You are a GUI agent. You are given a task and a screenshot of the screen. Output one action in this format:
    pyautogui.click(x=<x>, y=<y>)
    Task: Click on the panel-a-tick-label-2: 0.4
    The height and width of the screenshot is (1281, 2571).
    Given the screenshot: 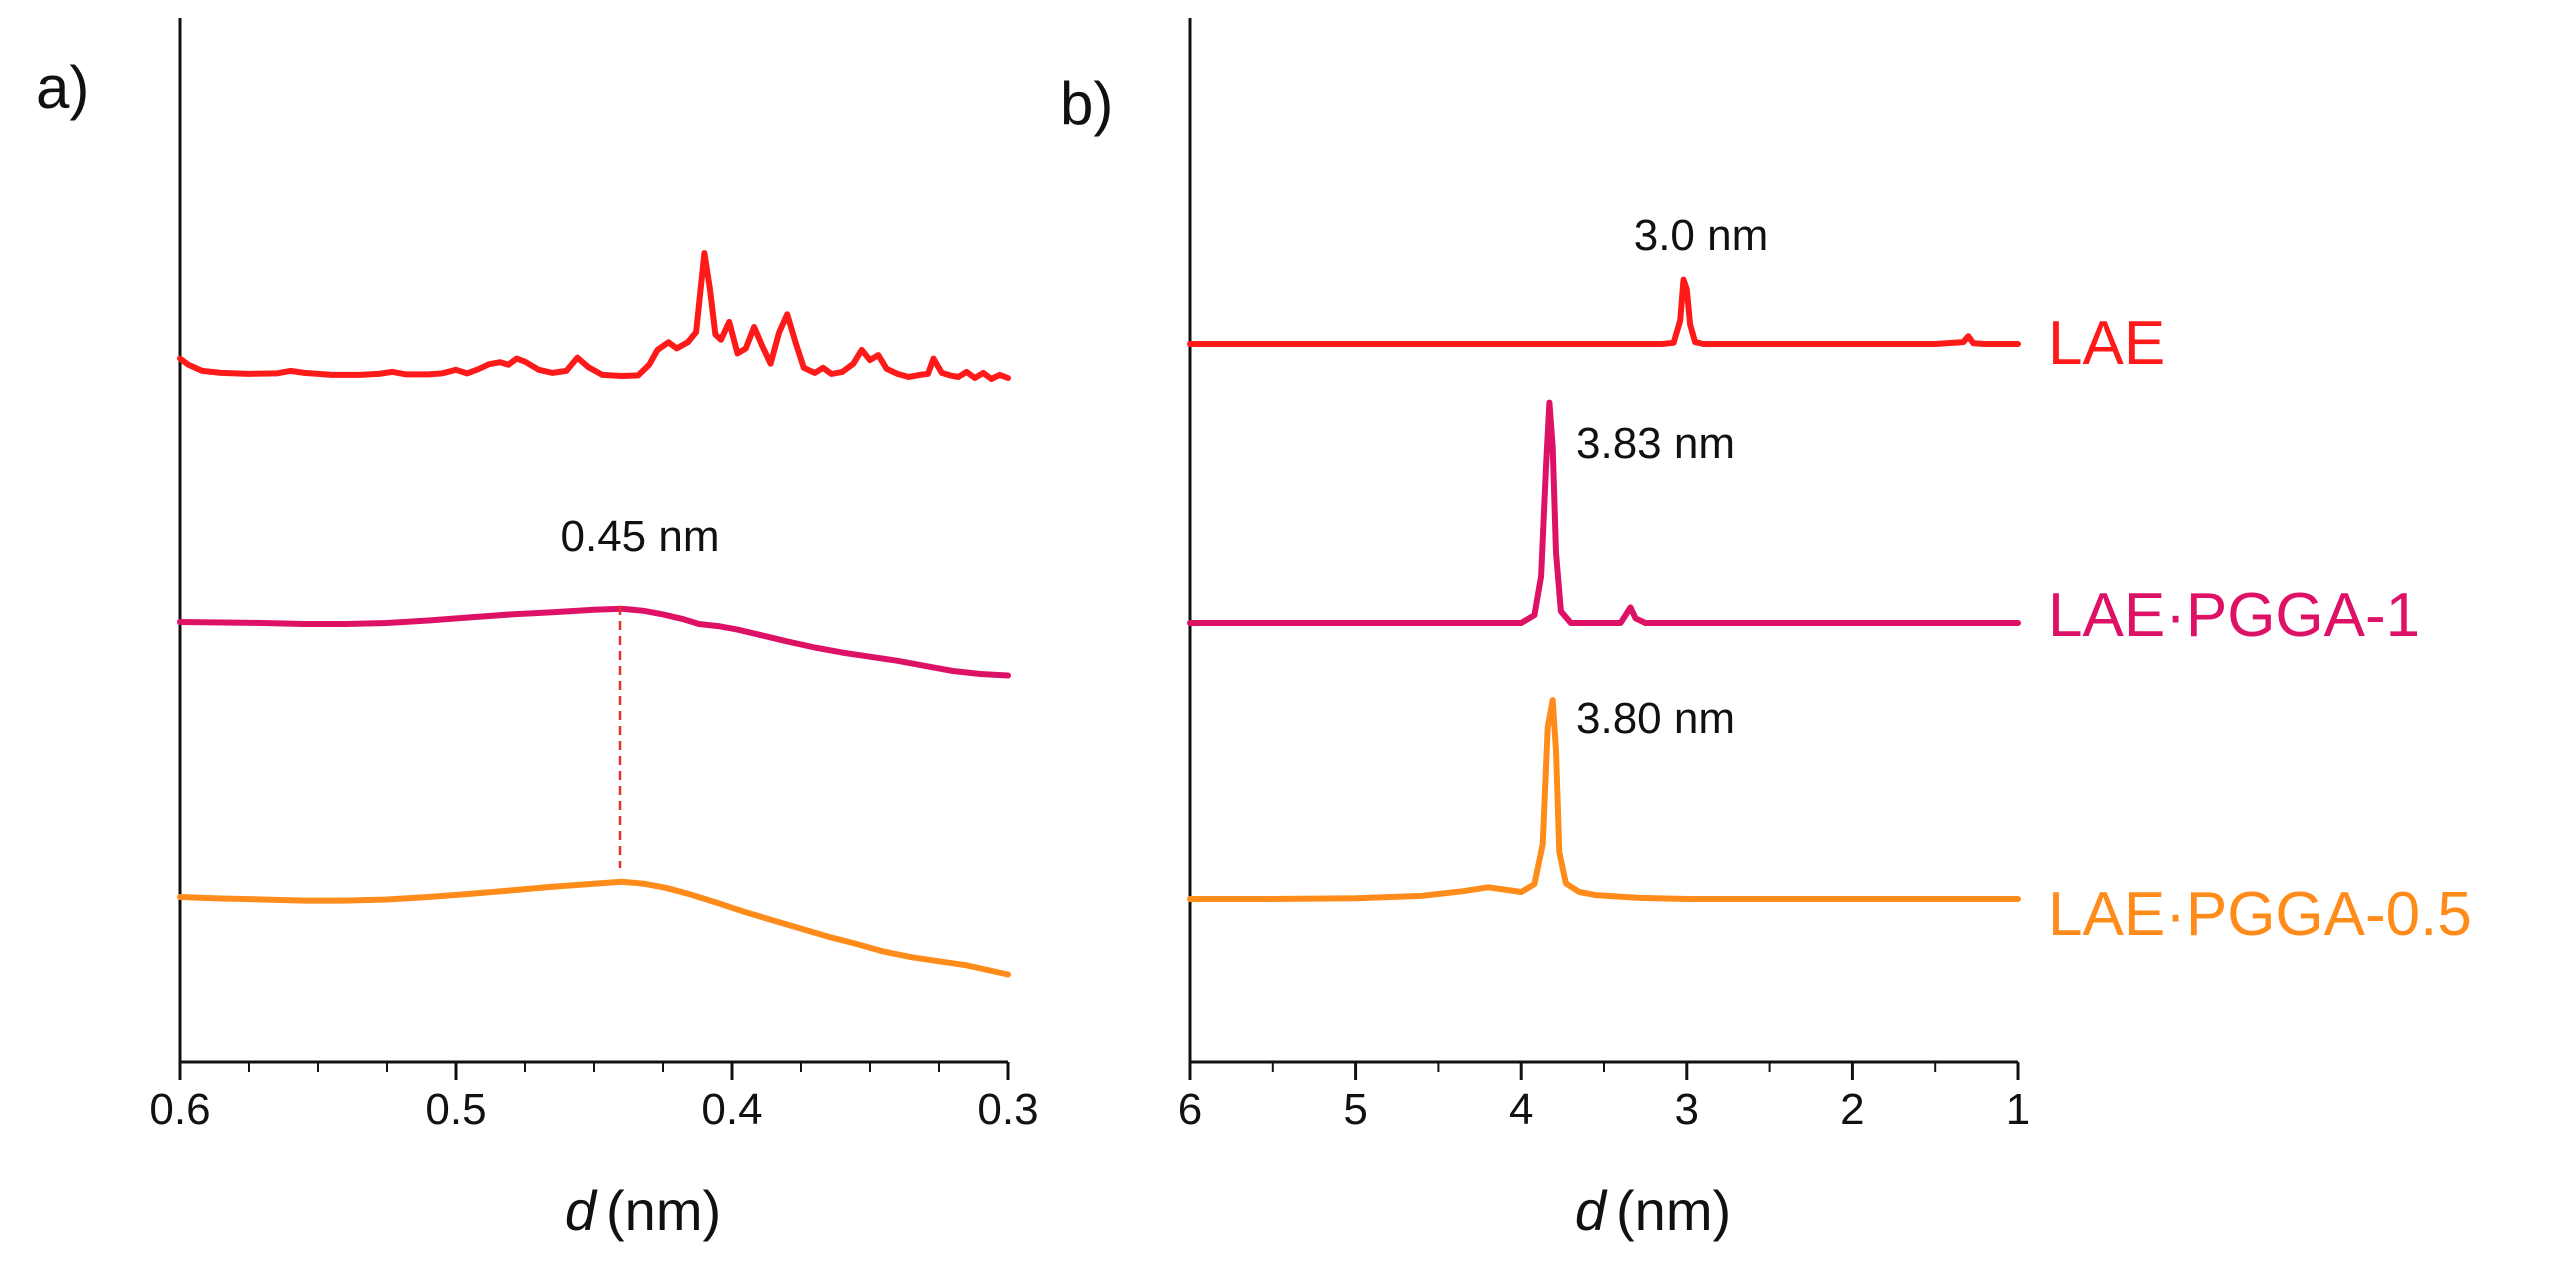 What is the action you would take?
    pyautogui.click(x=731, y=1109)
    